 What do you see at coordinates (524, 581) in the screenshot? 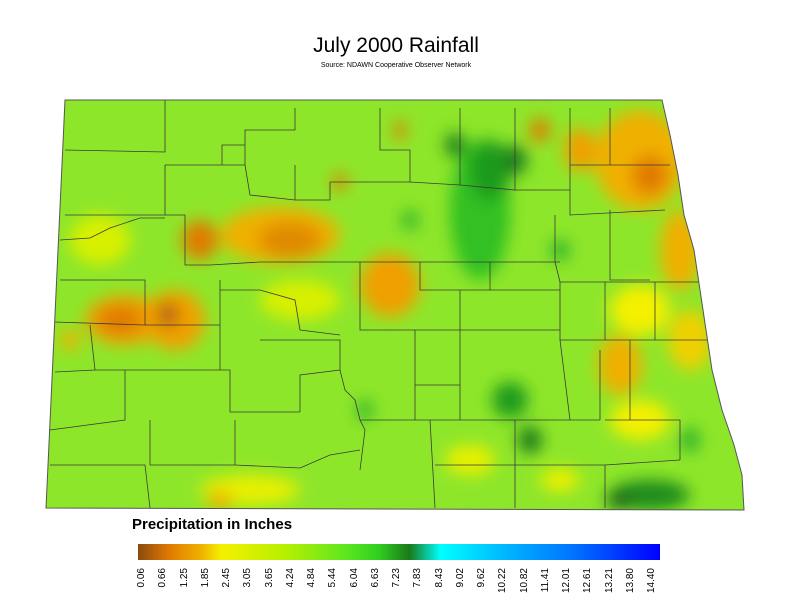
I see `legend-tick-label: 10.82` at bounding box center [524, 581].